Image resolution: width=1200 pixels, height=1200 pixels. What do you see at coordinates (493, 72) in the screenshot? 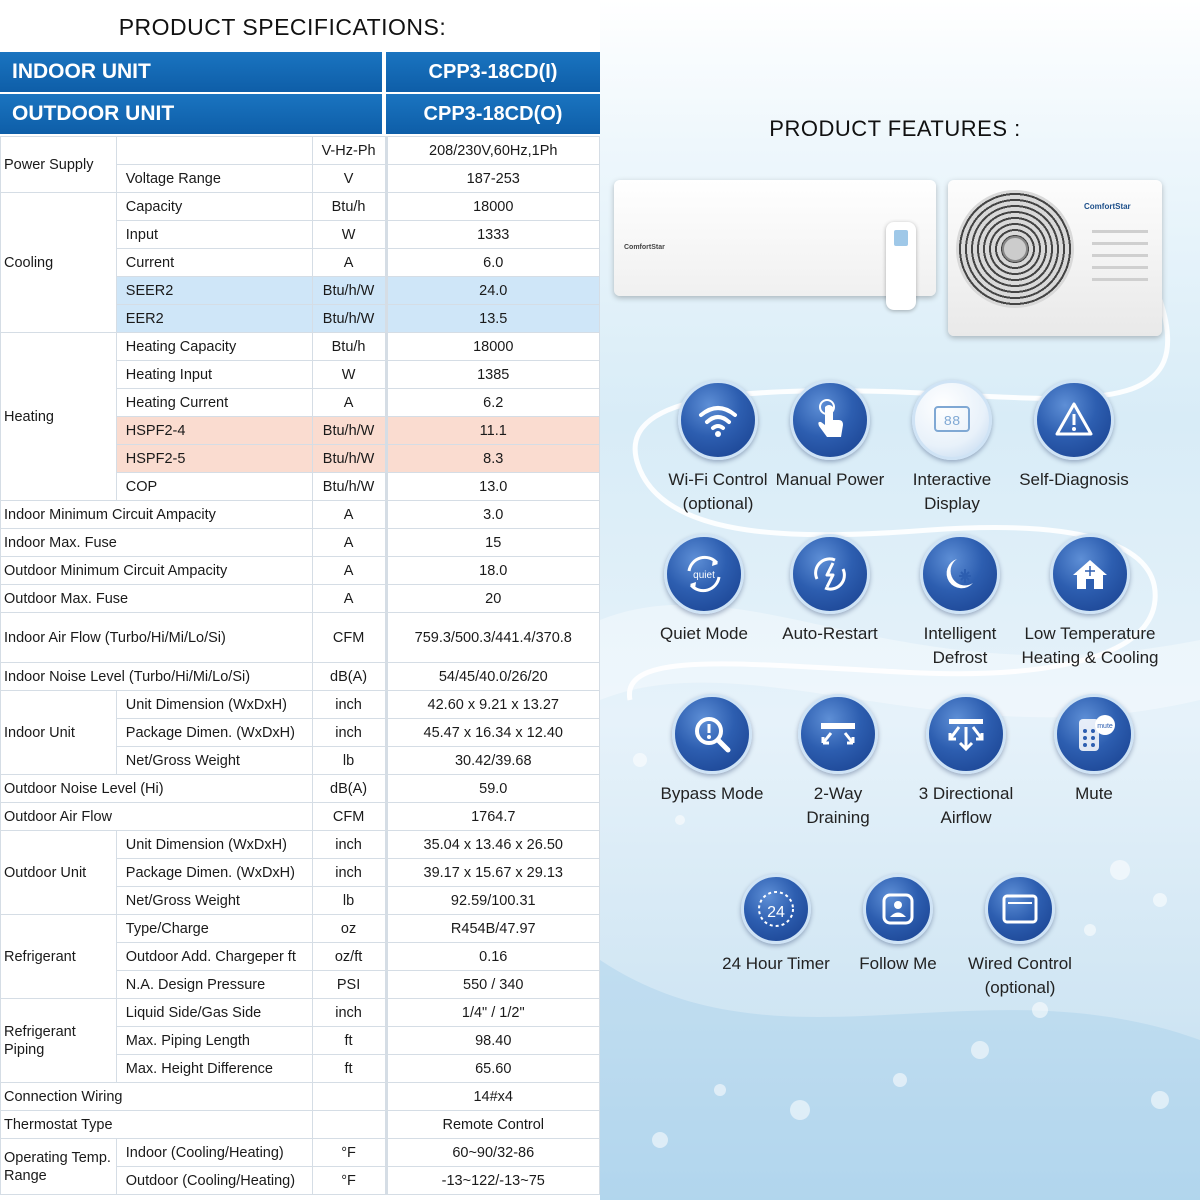
I see `indoor-model: CPP3-18CD(I)` at bounding box center [493, 72].